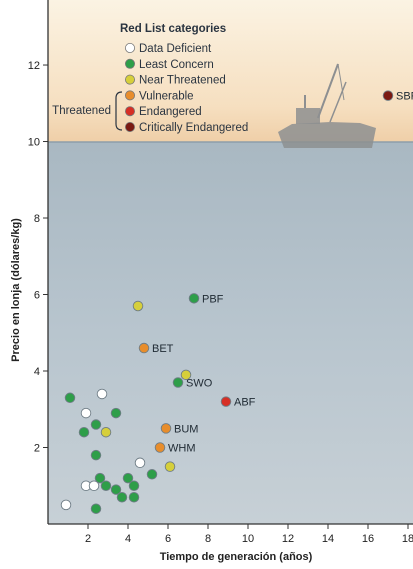 This screenshot has height=569, width=413. I want to click on legend-label-endangered: Endangered, so click(170, 112).